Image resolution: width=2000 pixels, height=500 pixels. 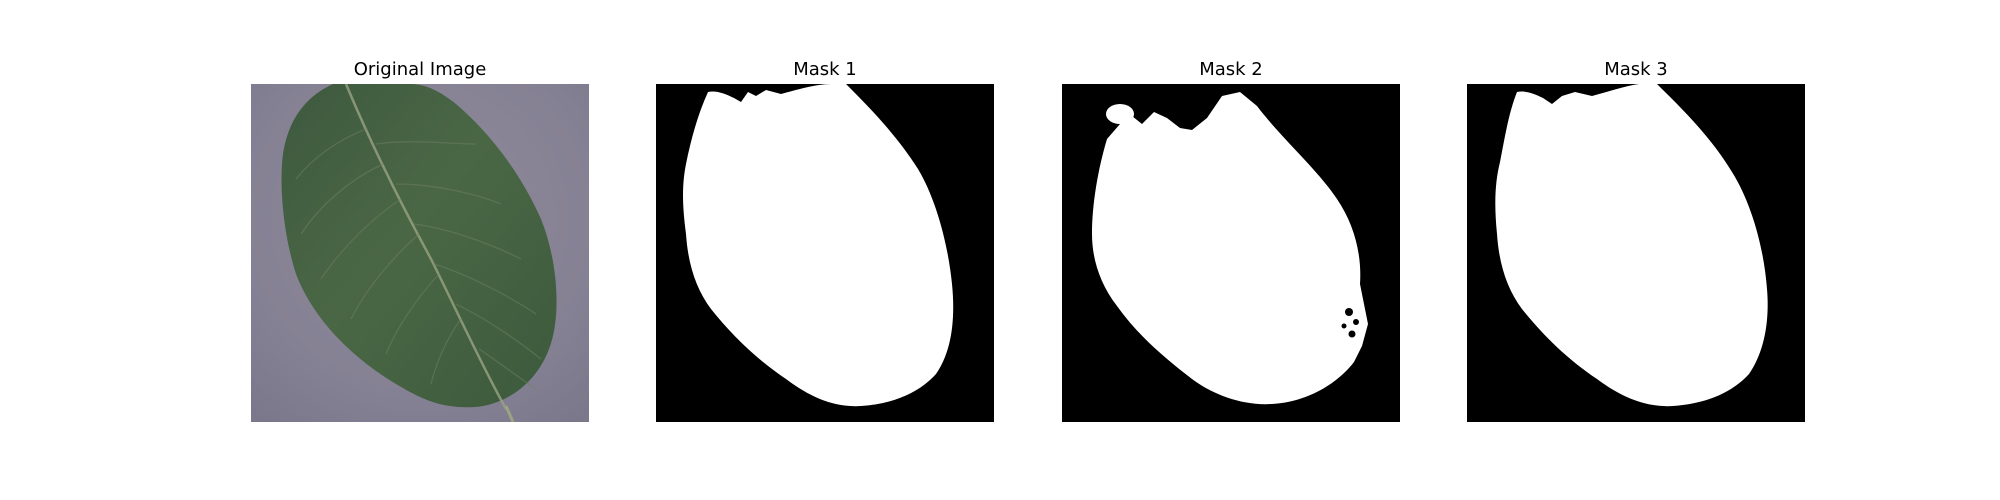 What do you see at coordinates (420, 69) in the screenshot?
I see `panel-title: Original Image` at bounding box center [420, 69].